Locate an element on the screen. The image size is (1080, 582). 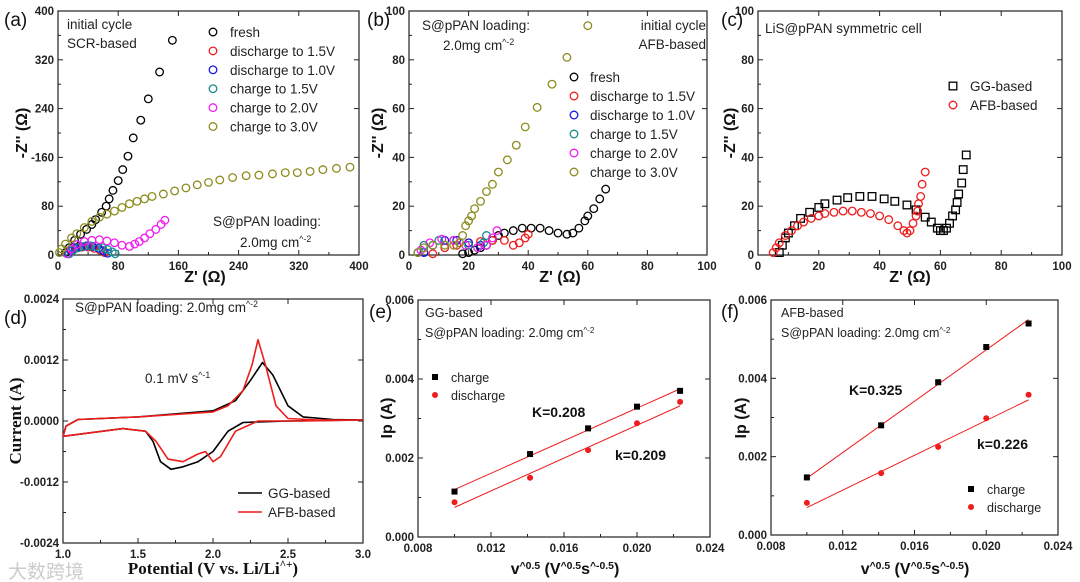
legend-label: charge to 3.0V is located at coordinates (274, 127).